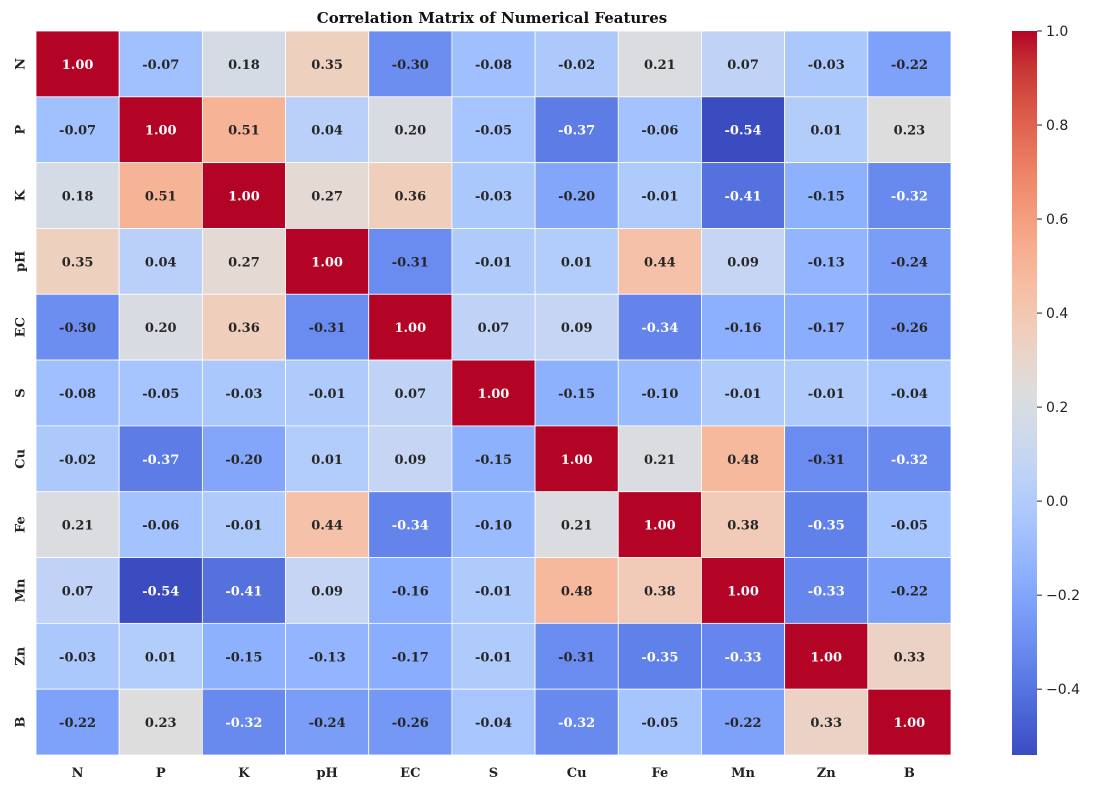 This screenshot has width=1099, height=789. I want to click on y-tick-label: Fe, so click(21, 524).